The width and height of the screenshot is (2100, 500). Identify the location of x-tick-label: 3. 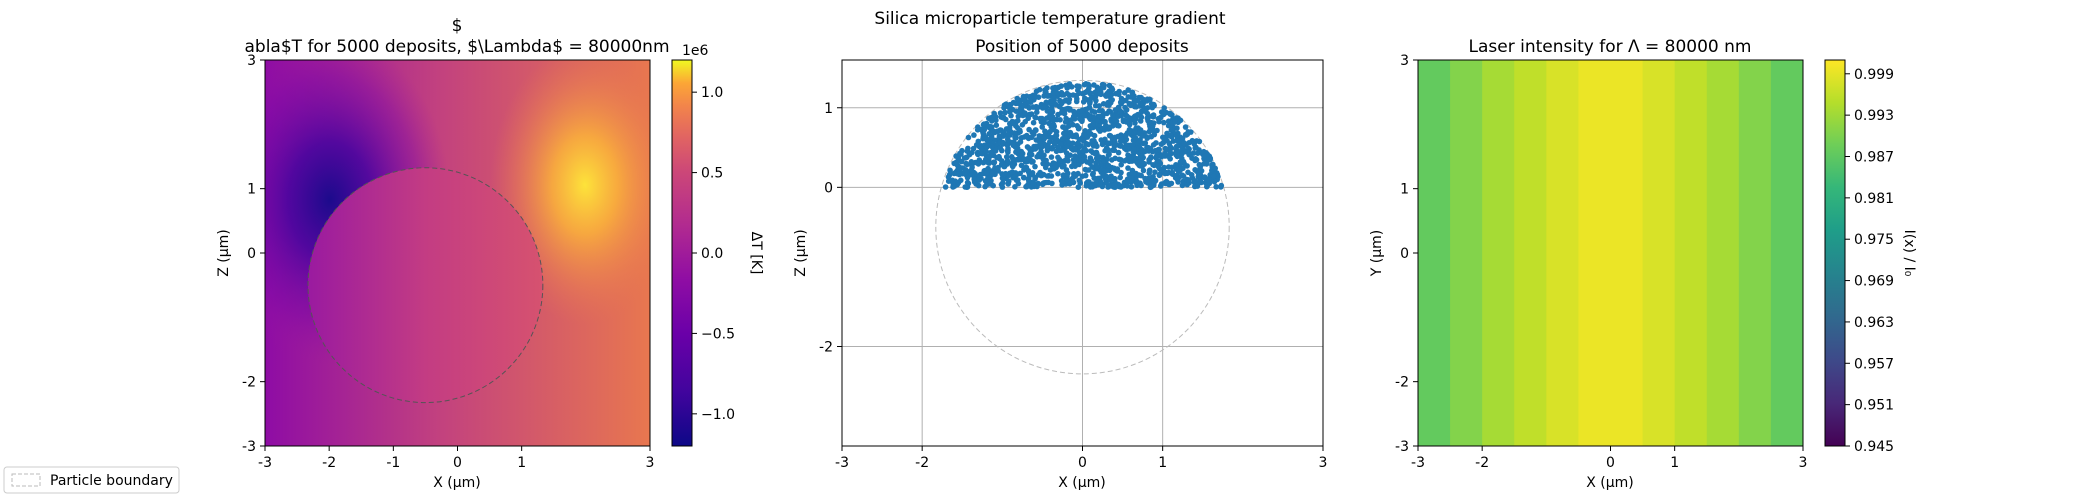
(1803, 463).